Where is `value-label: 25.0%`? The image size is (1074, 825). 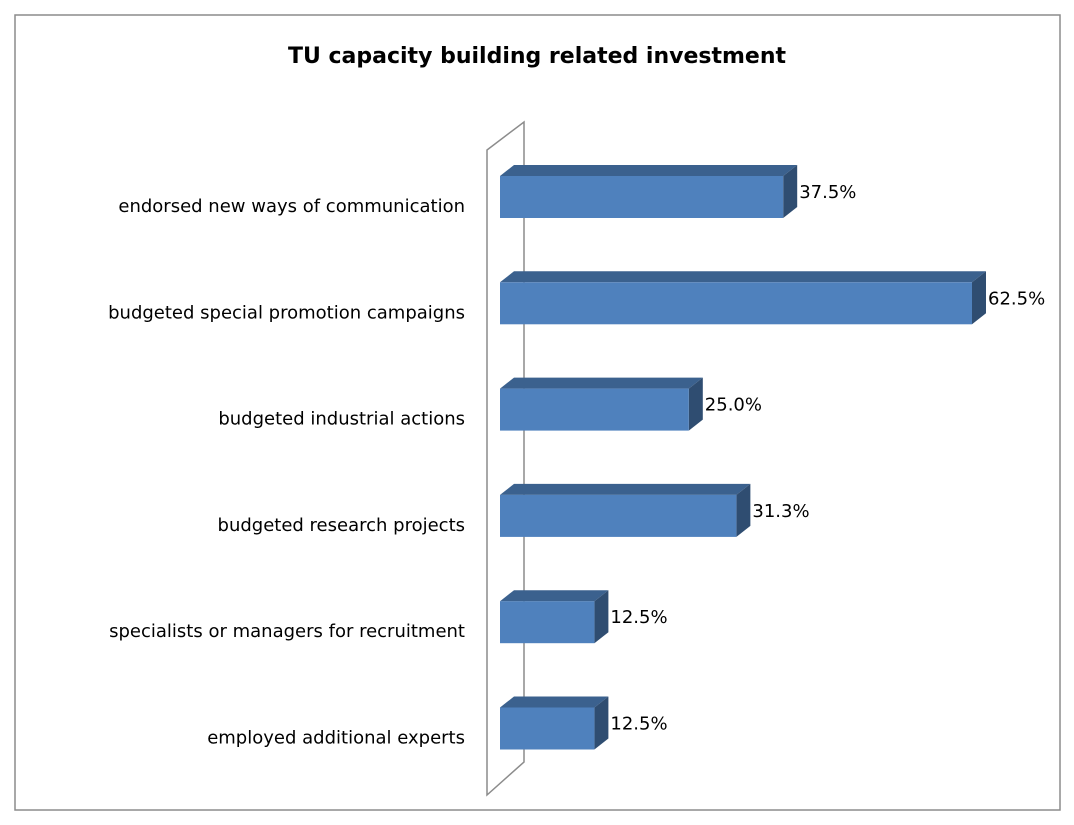
value-label: 25.0% is located at coordinates (733, 405).